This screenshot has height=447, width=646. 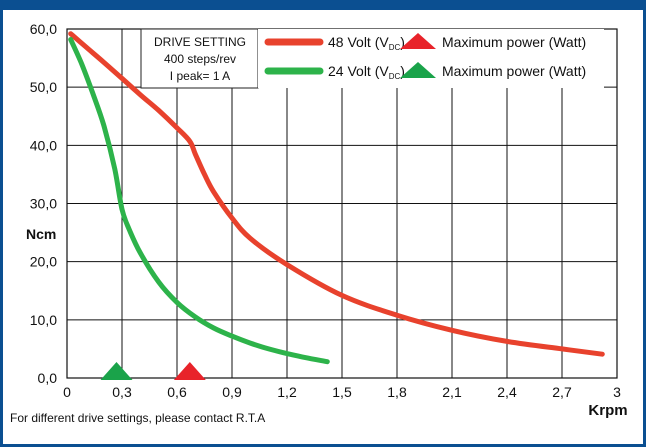 I want to click on legend-entry-24v: 24 Volt (VDC) Maximum power (Watt), so click(x=425, y=71).